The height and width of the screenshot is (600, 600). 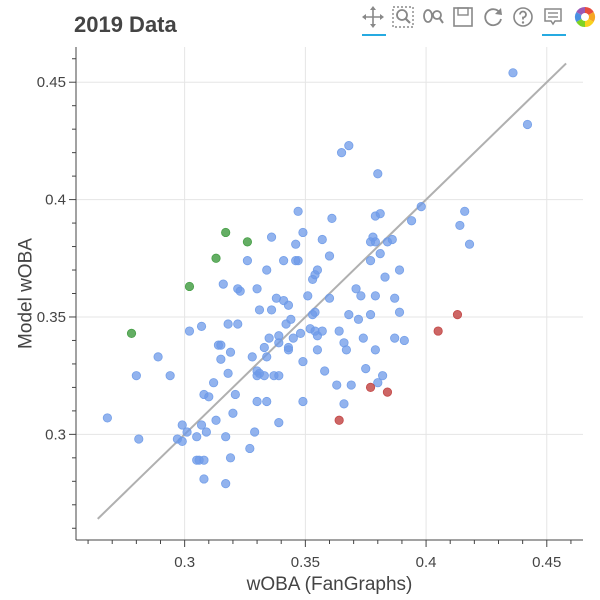 I want to click on box-zoom-tool-button, so click(x=403, y=17).